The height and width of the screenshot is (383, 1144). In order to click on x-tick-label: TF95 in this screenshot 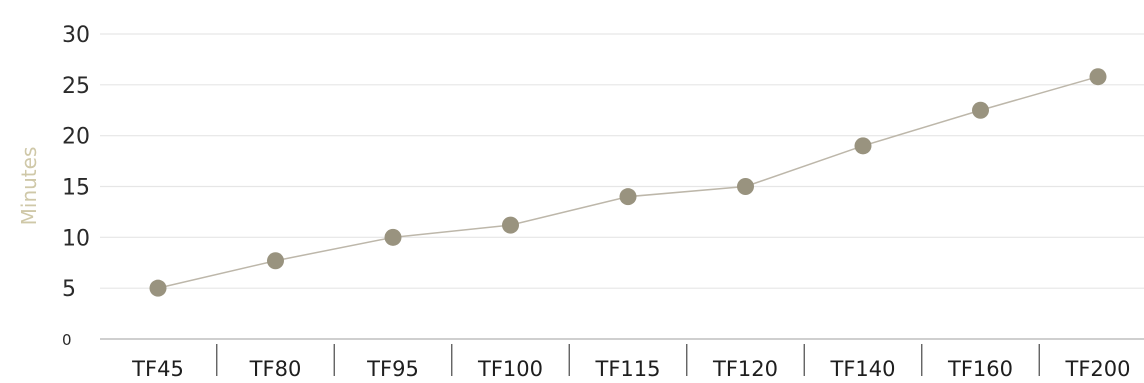, I will do `click(392, 369)`.